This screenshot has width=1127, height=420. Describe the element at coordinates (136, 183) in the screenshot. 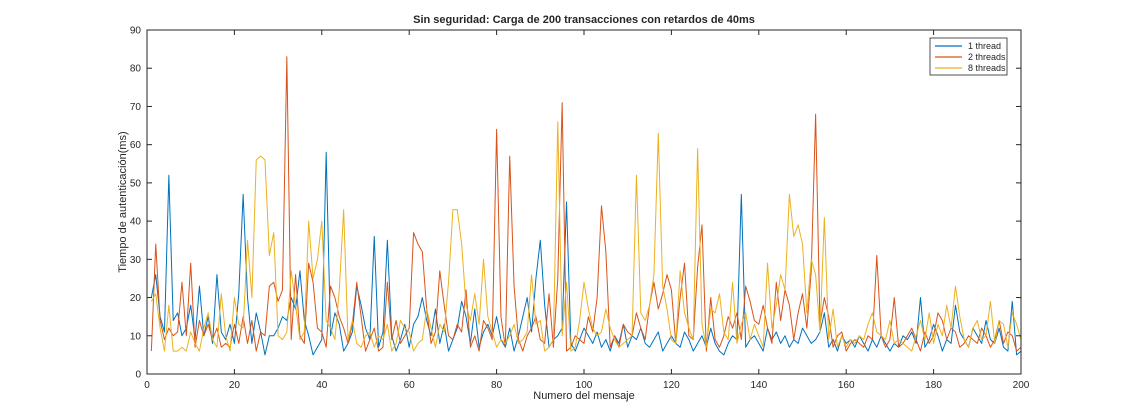

I see `y-tick-label: 50` at that location.